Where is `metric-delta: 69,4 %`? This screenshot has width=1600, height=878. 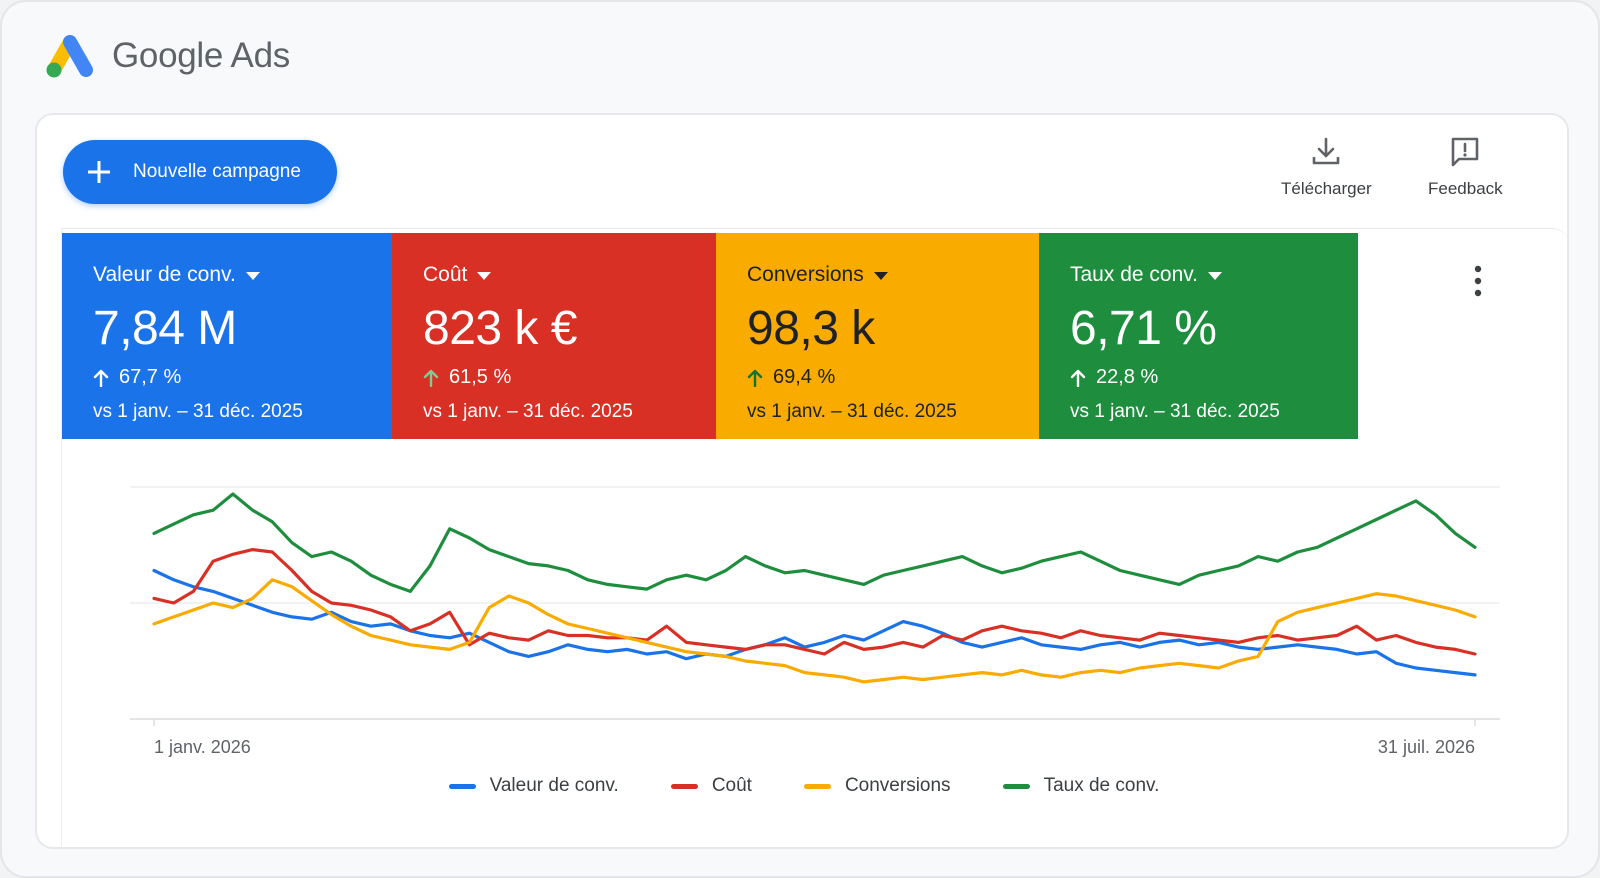
metric-delta: 69,4 % is located at coordinates (893, 377).